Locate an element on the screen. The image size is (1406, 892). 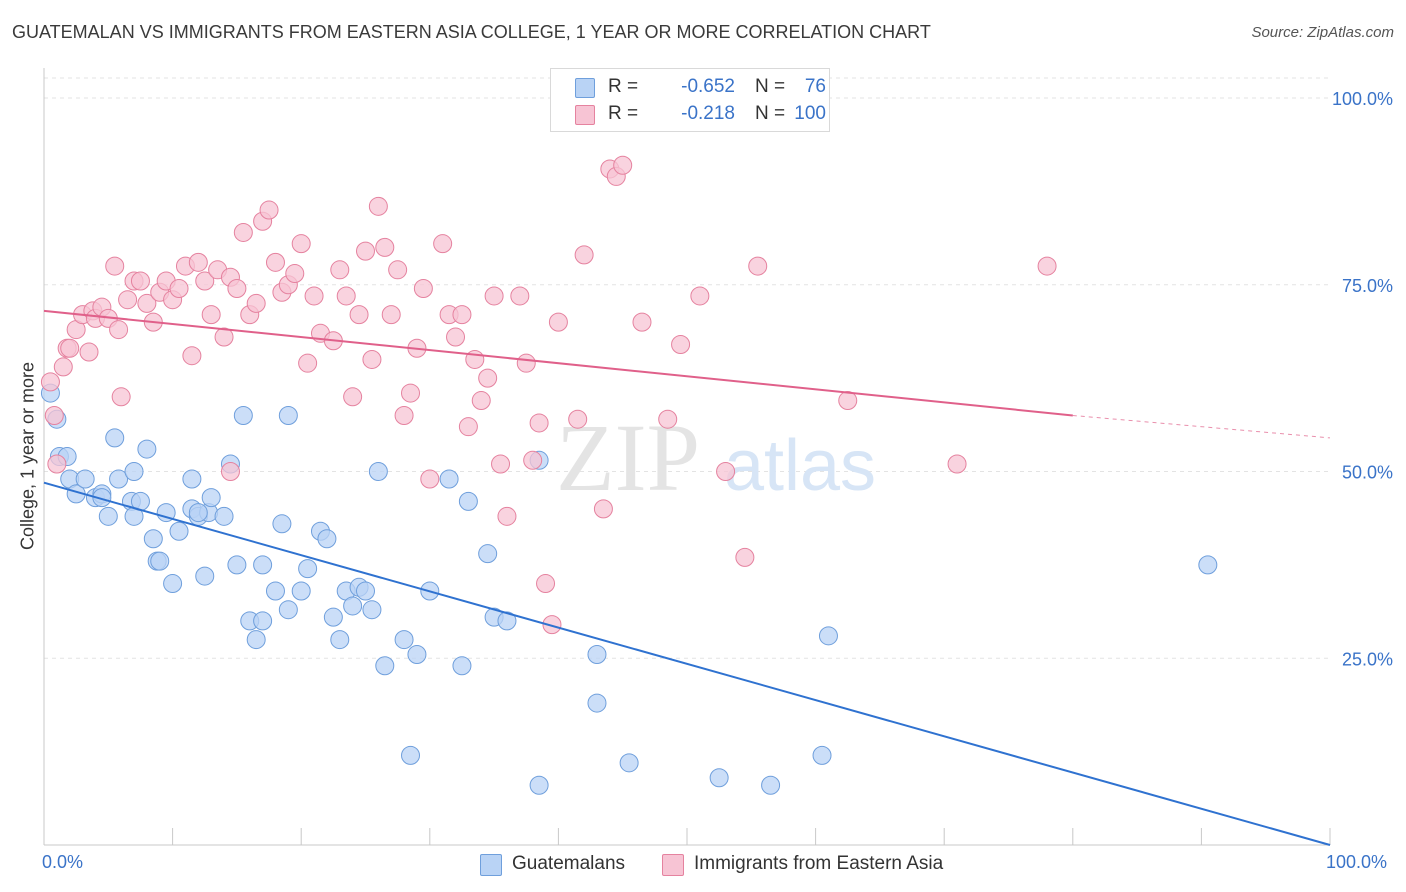
legend-r-value: -0.652 is located at coordinates (708, 86).